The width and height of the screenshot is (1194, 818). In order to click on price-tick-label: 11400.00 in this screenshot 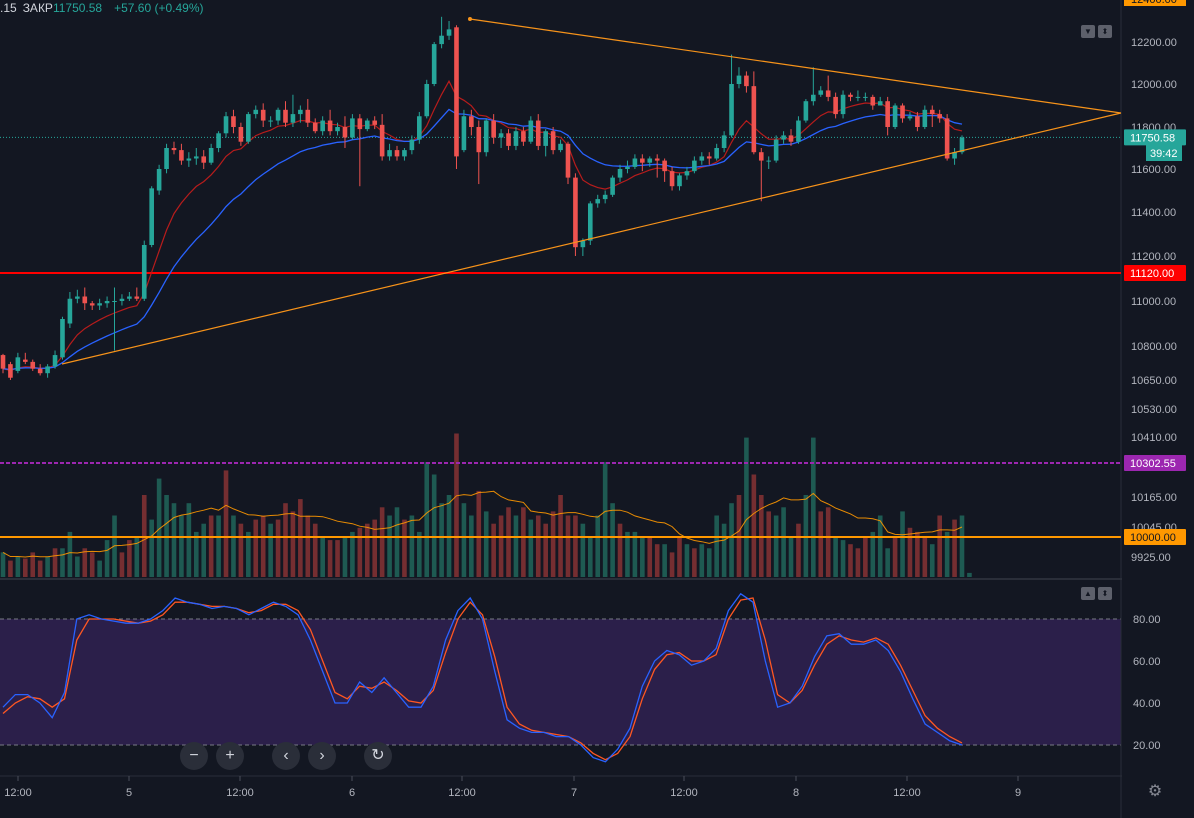, I will do `click(1153, 213)`.